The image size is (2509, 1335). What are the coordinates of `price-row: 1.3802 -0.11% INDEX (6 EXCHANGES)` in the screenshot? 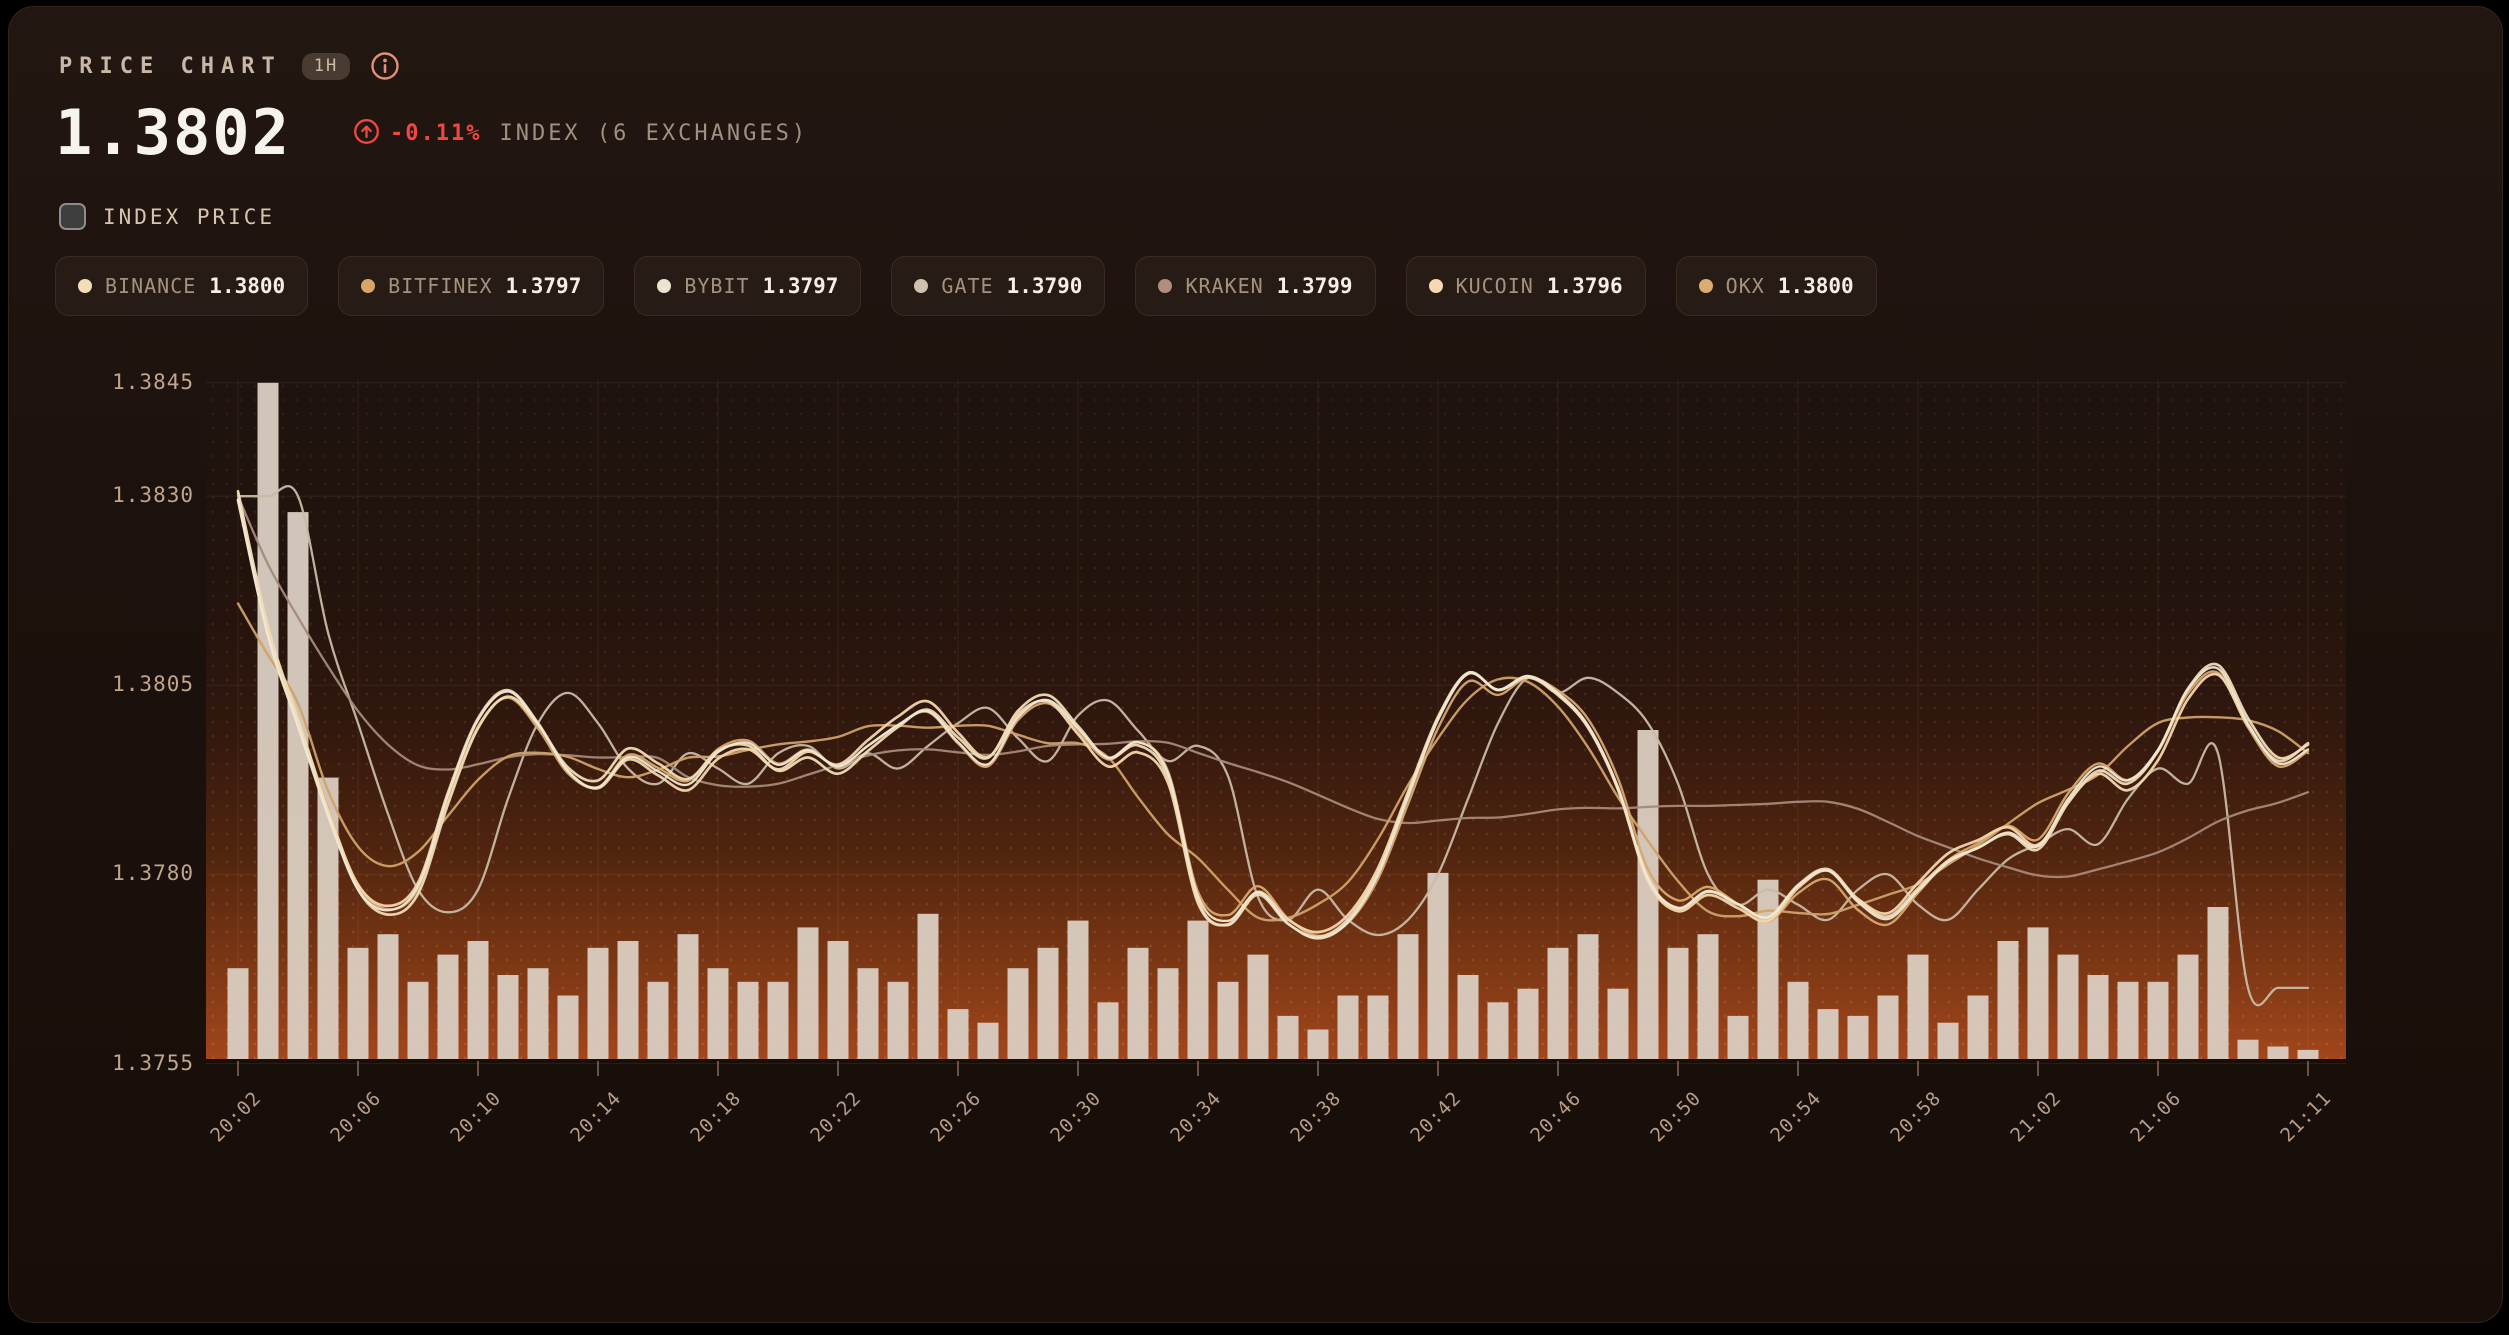 It's located at (431, 132).